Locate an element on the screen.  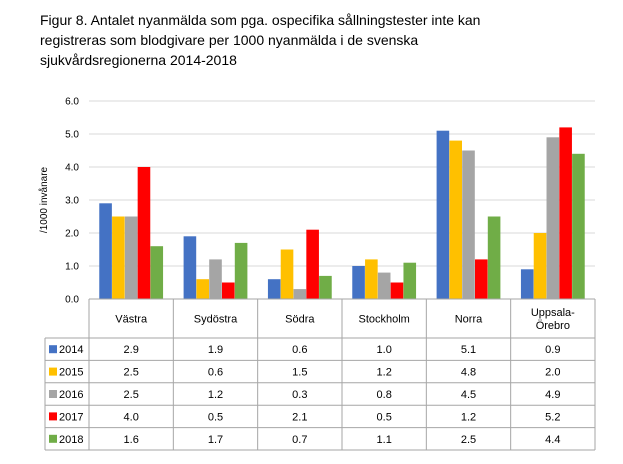
legend-label: 2015 is located at coordinates (71, 373).